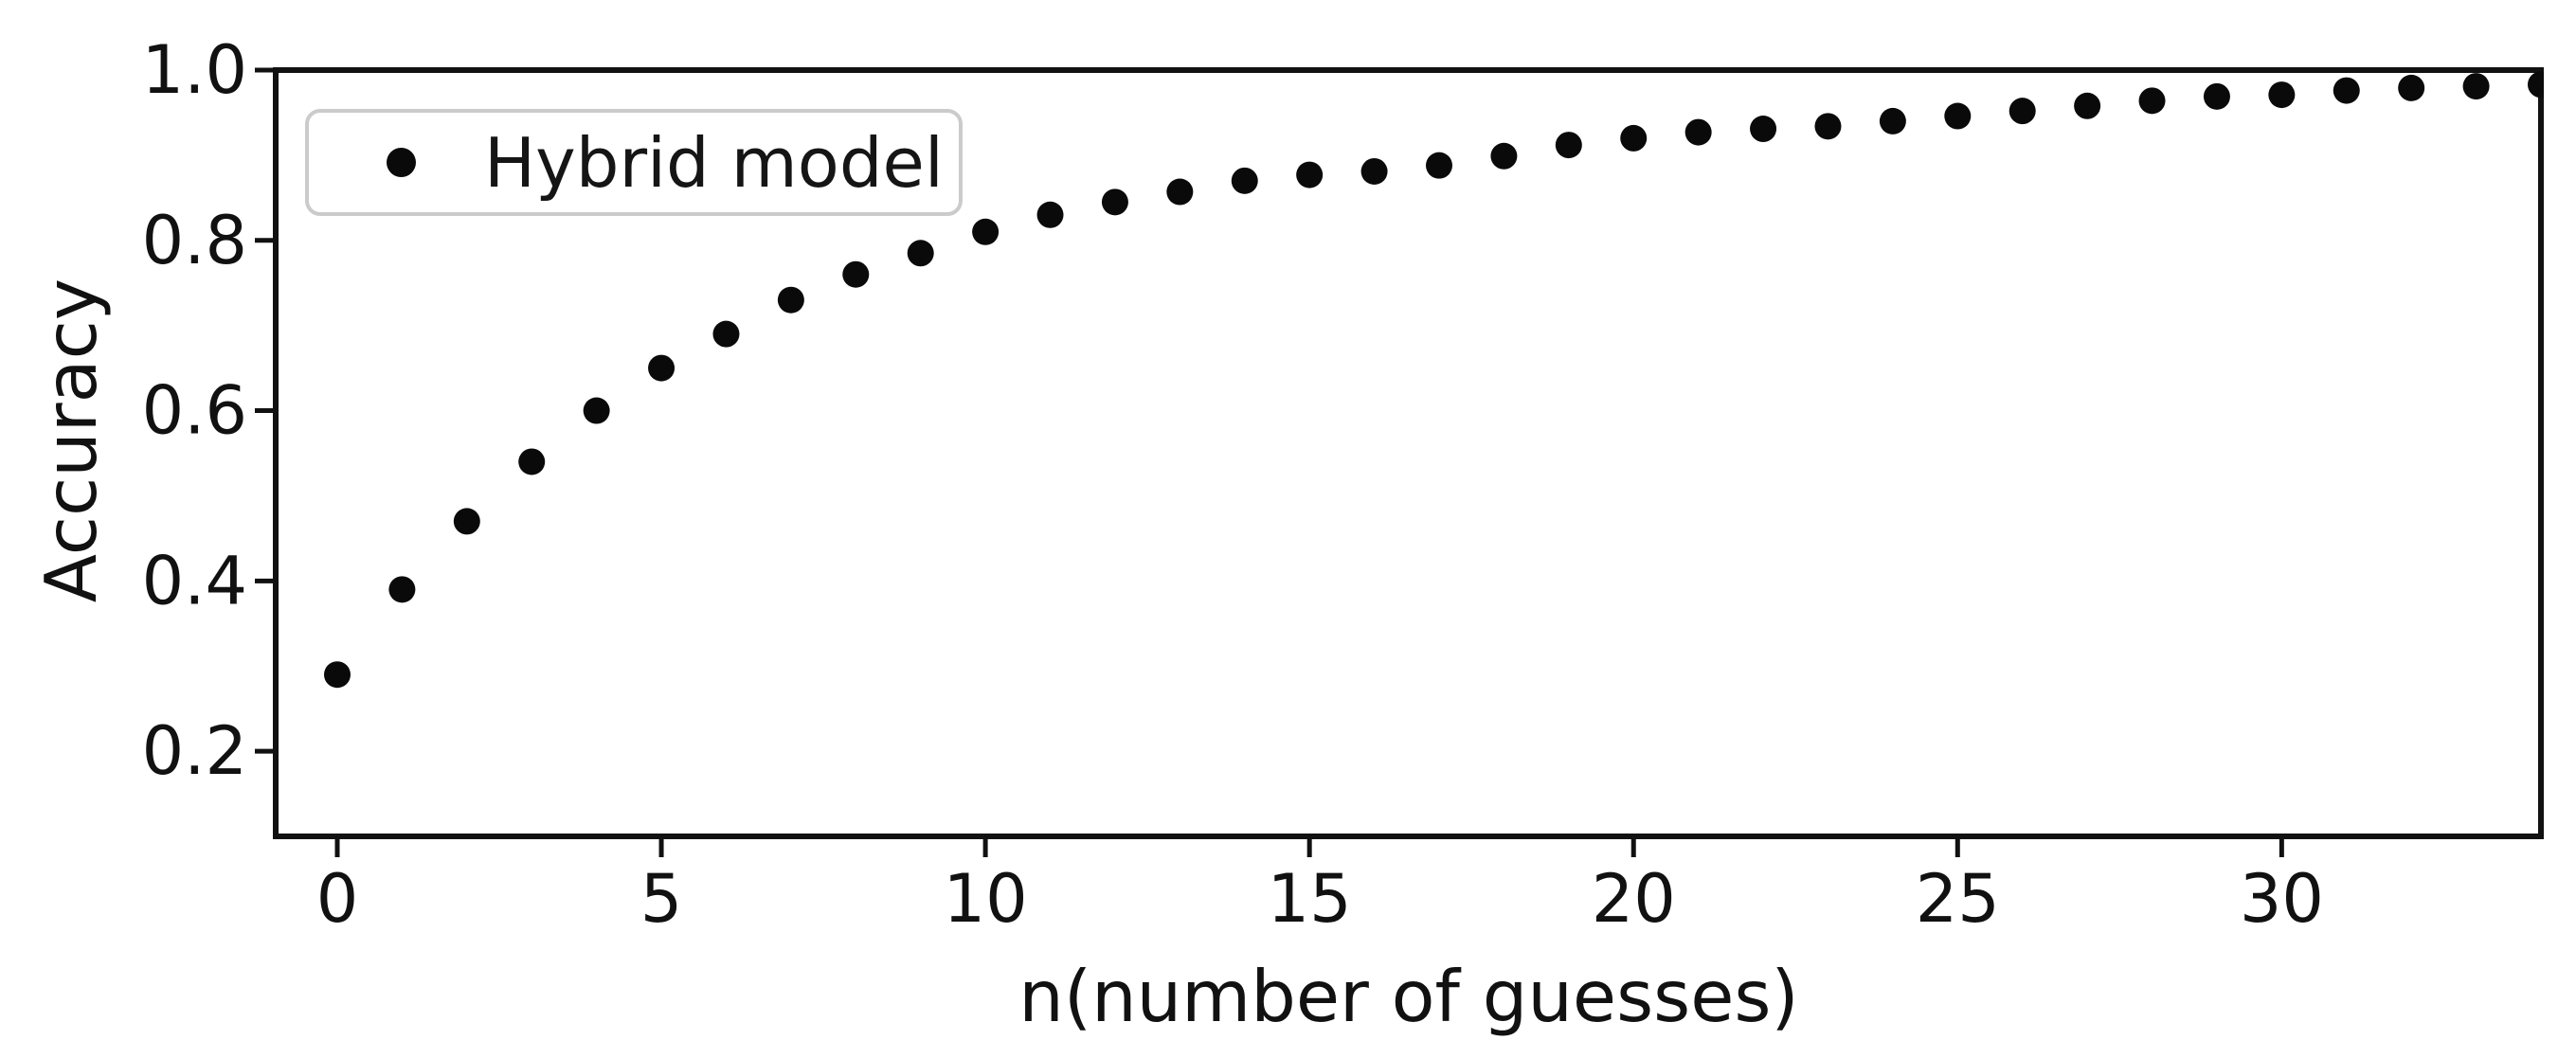 This screenshot has width=2576, height=1058. Describe the element at coordinates (1634, 899) in the screenshot. I see `x-tick-label: 20` at that location.